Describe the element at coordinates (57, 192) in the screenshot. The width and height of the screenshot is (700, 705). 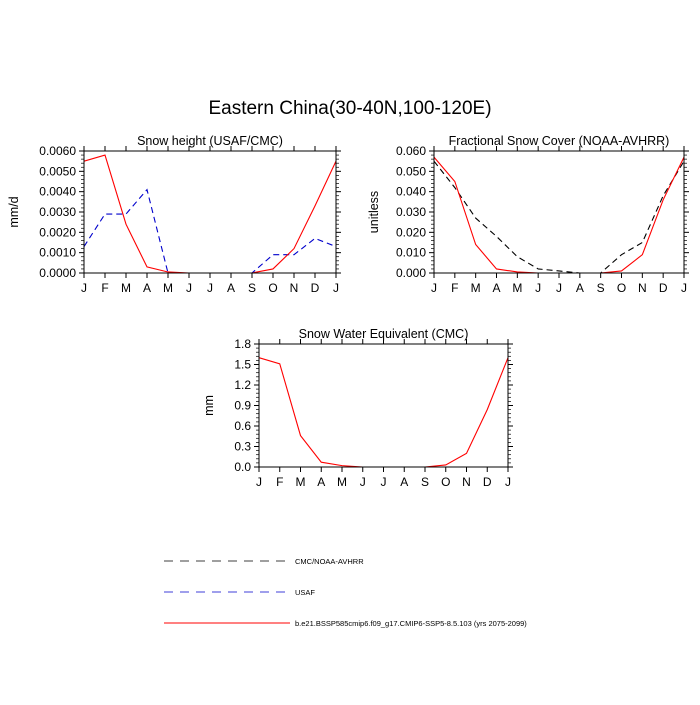
I see `y-tick-label: 0.0040` at that location.